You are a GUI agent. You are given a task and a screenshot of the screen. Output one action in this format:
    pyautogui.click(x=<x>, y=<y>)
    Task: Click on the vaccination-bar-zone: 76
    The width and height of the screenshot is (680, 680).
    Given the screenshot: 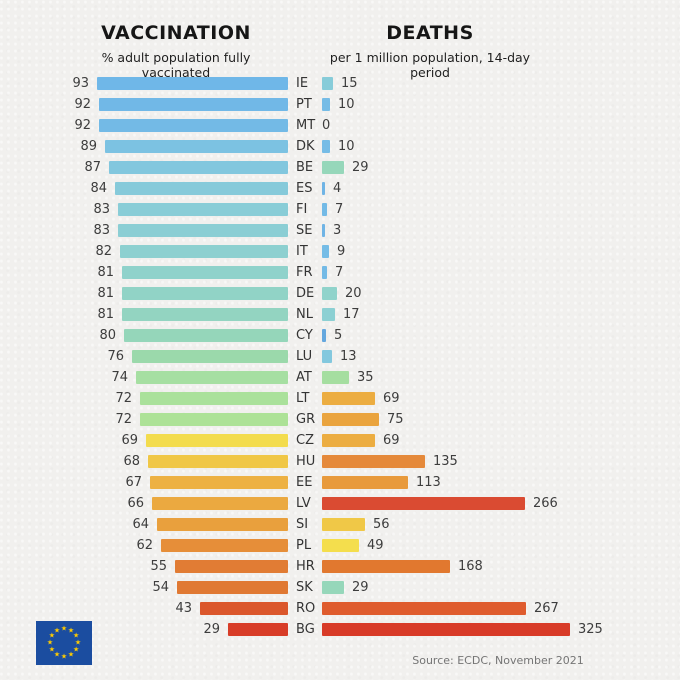 What is the action you would take?
    pyautogui.click(x=144, y=356)
    